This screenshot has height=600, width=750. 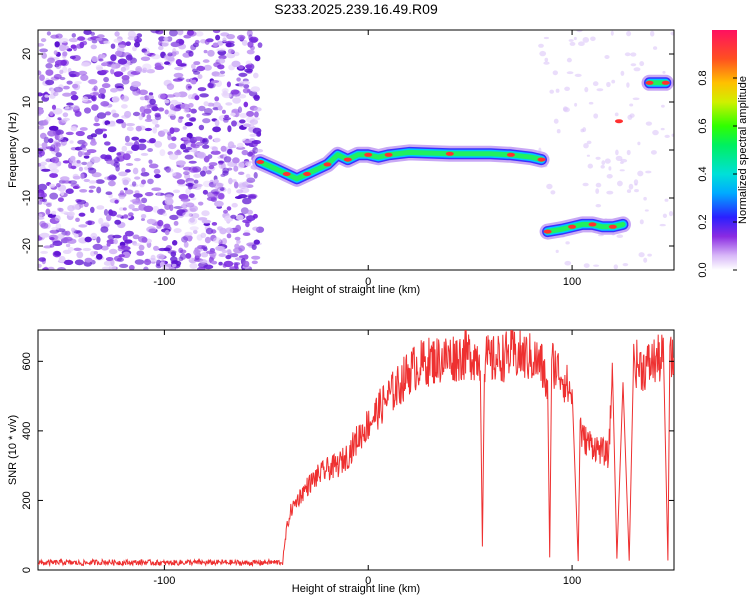 What do you see at coordinates (27, 54) in the screenshot?
I see `y-tick-label: 20` at bounding box center [27, 54].